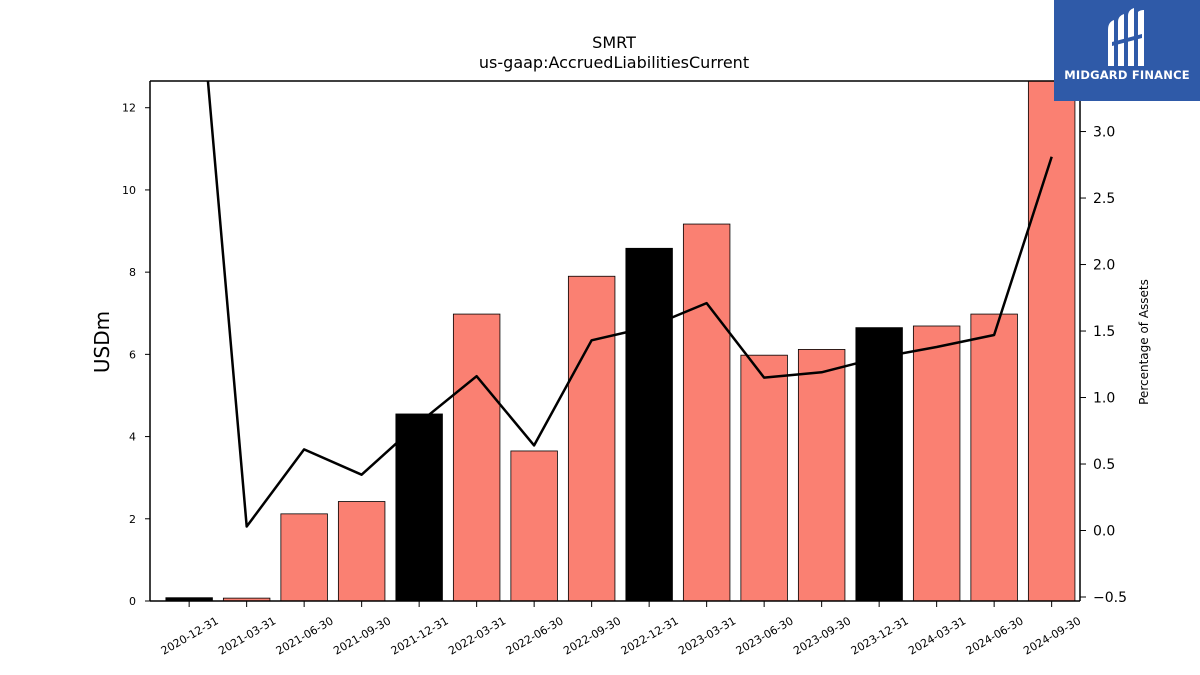 The height and width of the screenshot is (675, 1200). I want to click on y2-tick-label: 0.5, so click(1104, 465).